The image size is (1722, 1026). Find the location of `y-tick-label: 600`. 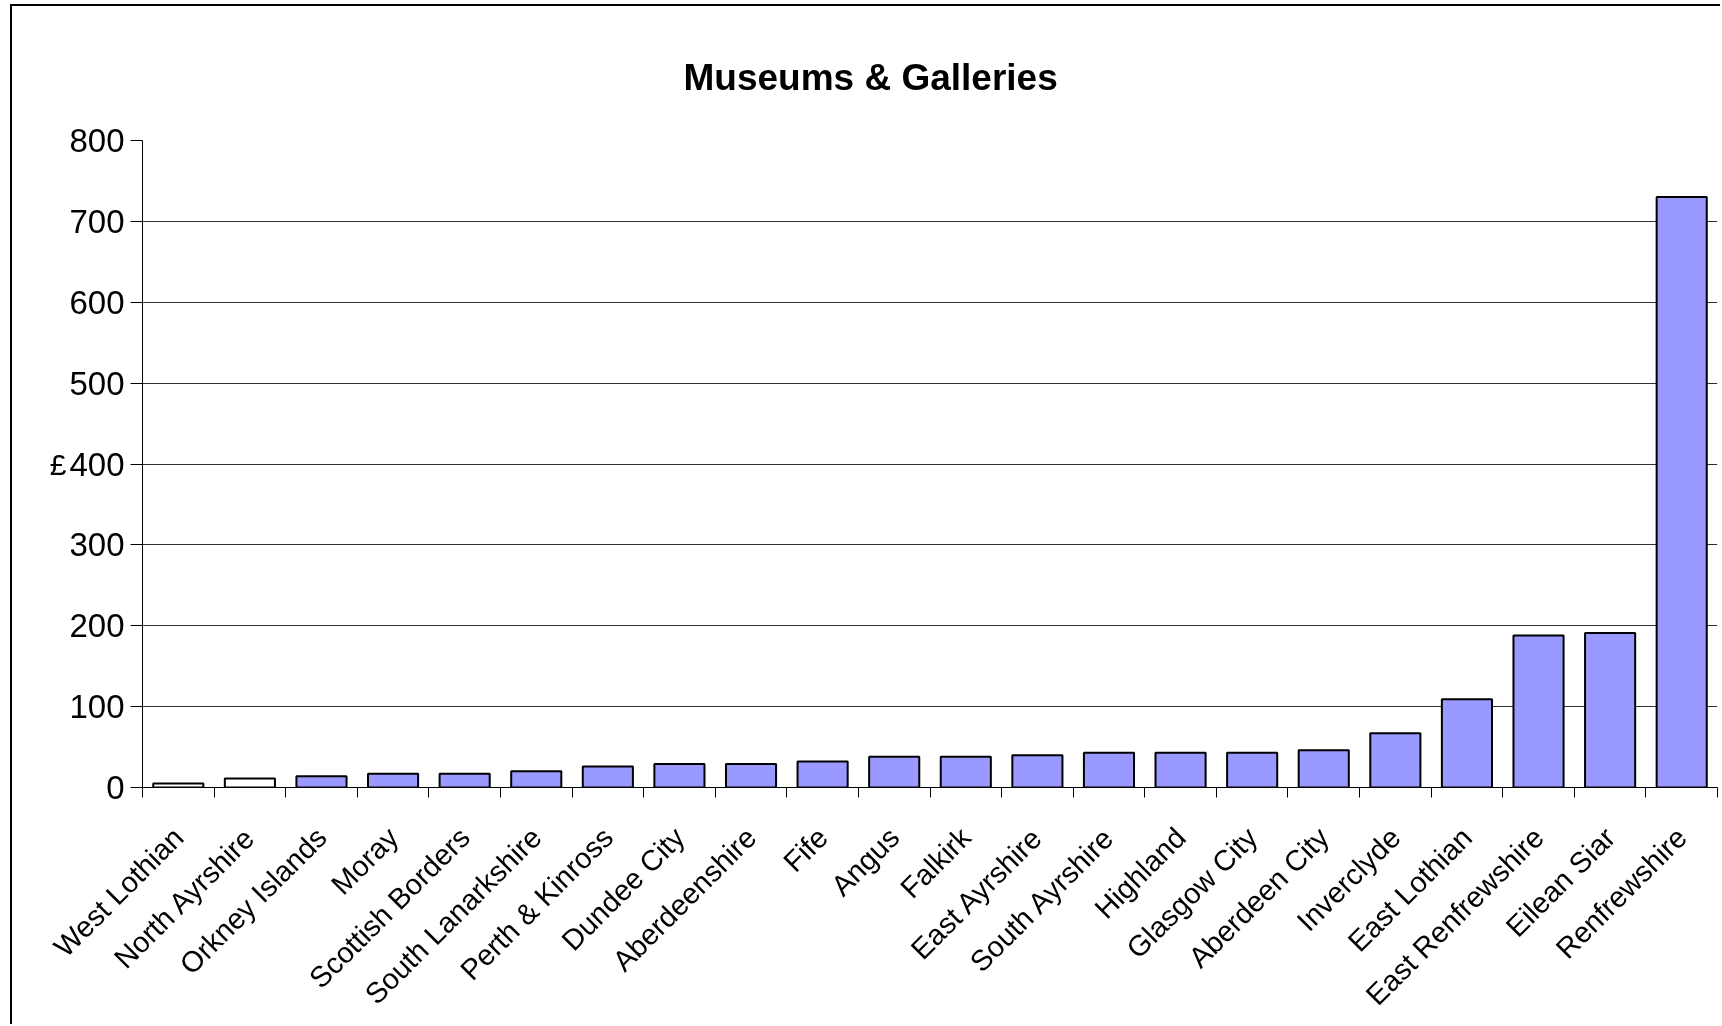

y-tick-label: 600 is located at coordinates (97, 302).